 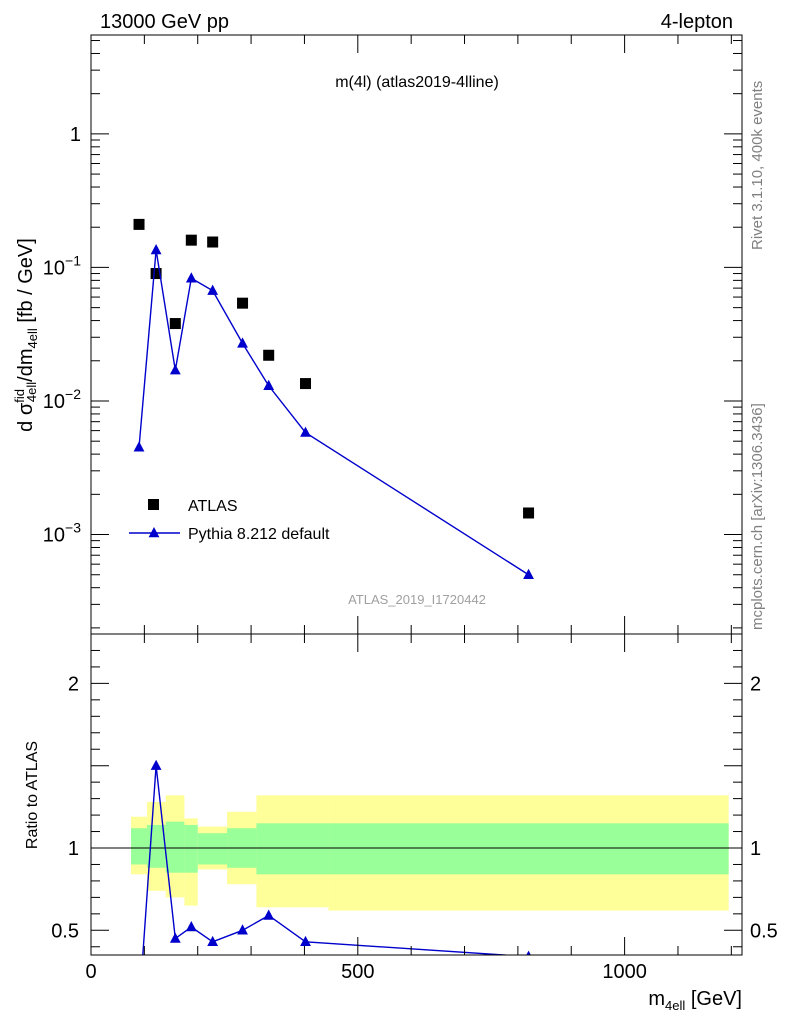 I want to click on ratio-y-tick-label-right: 0.5, so click(x=764, y=931).